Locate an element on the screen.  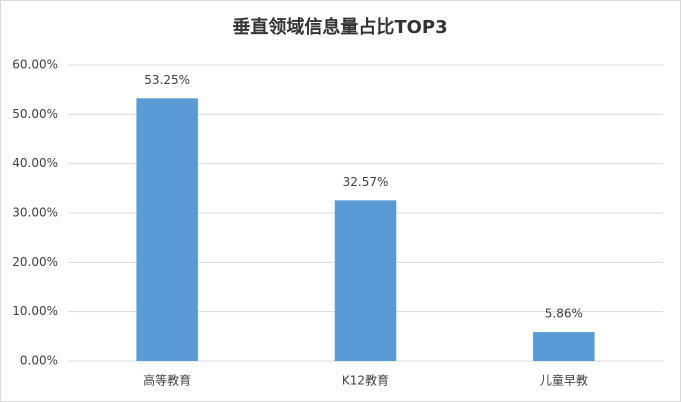
data-label: 32.57% is located at coordinates (366, 182).